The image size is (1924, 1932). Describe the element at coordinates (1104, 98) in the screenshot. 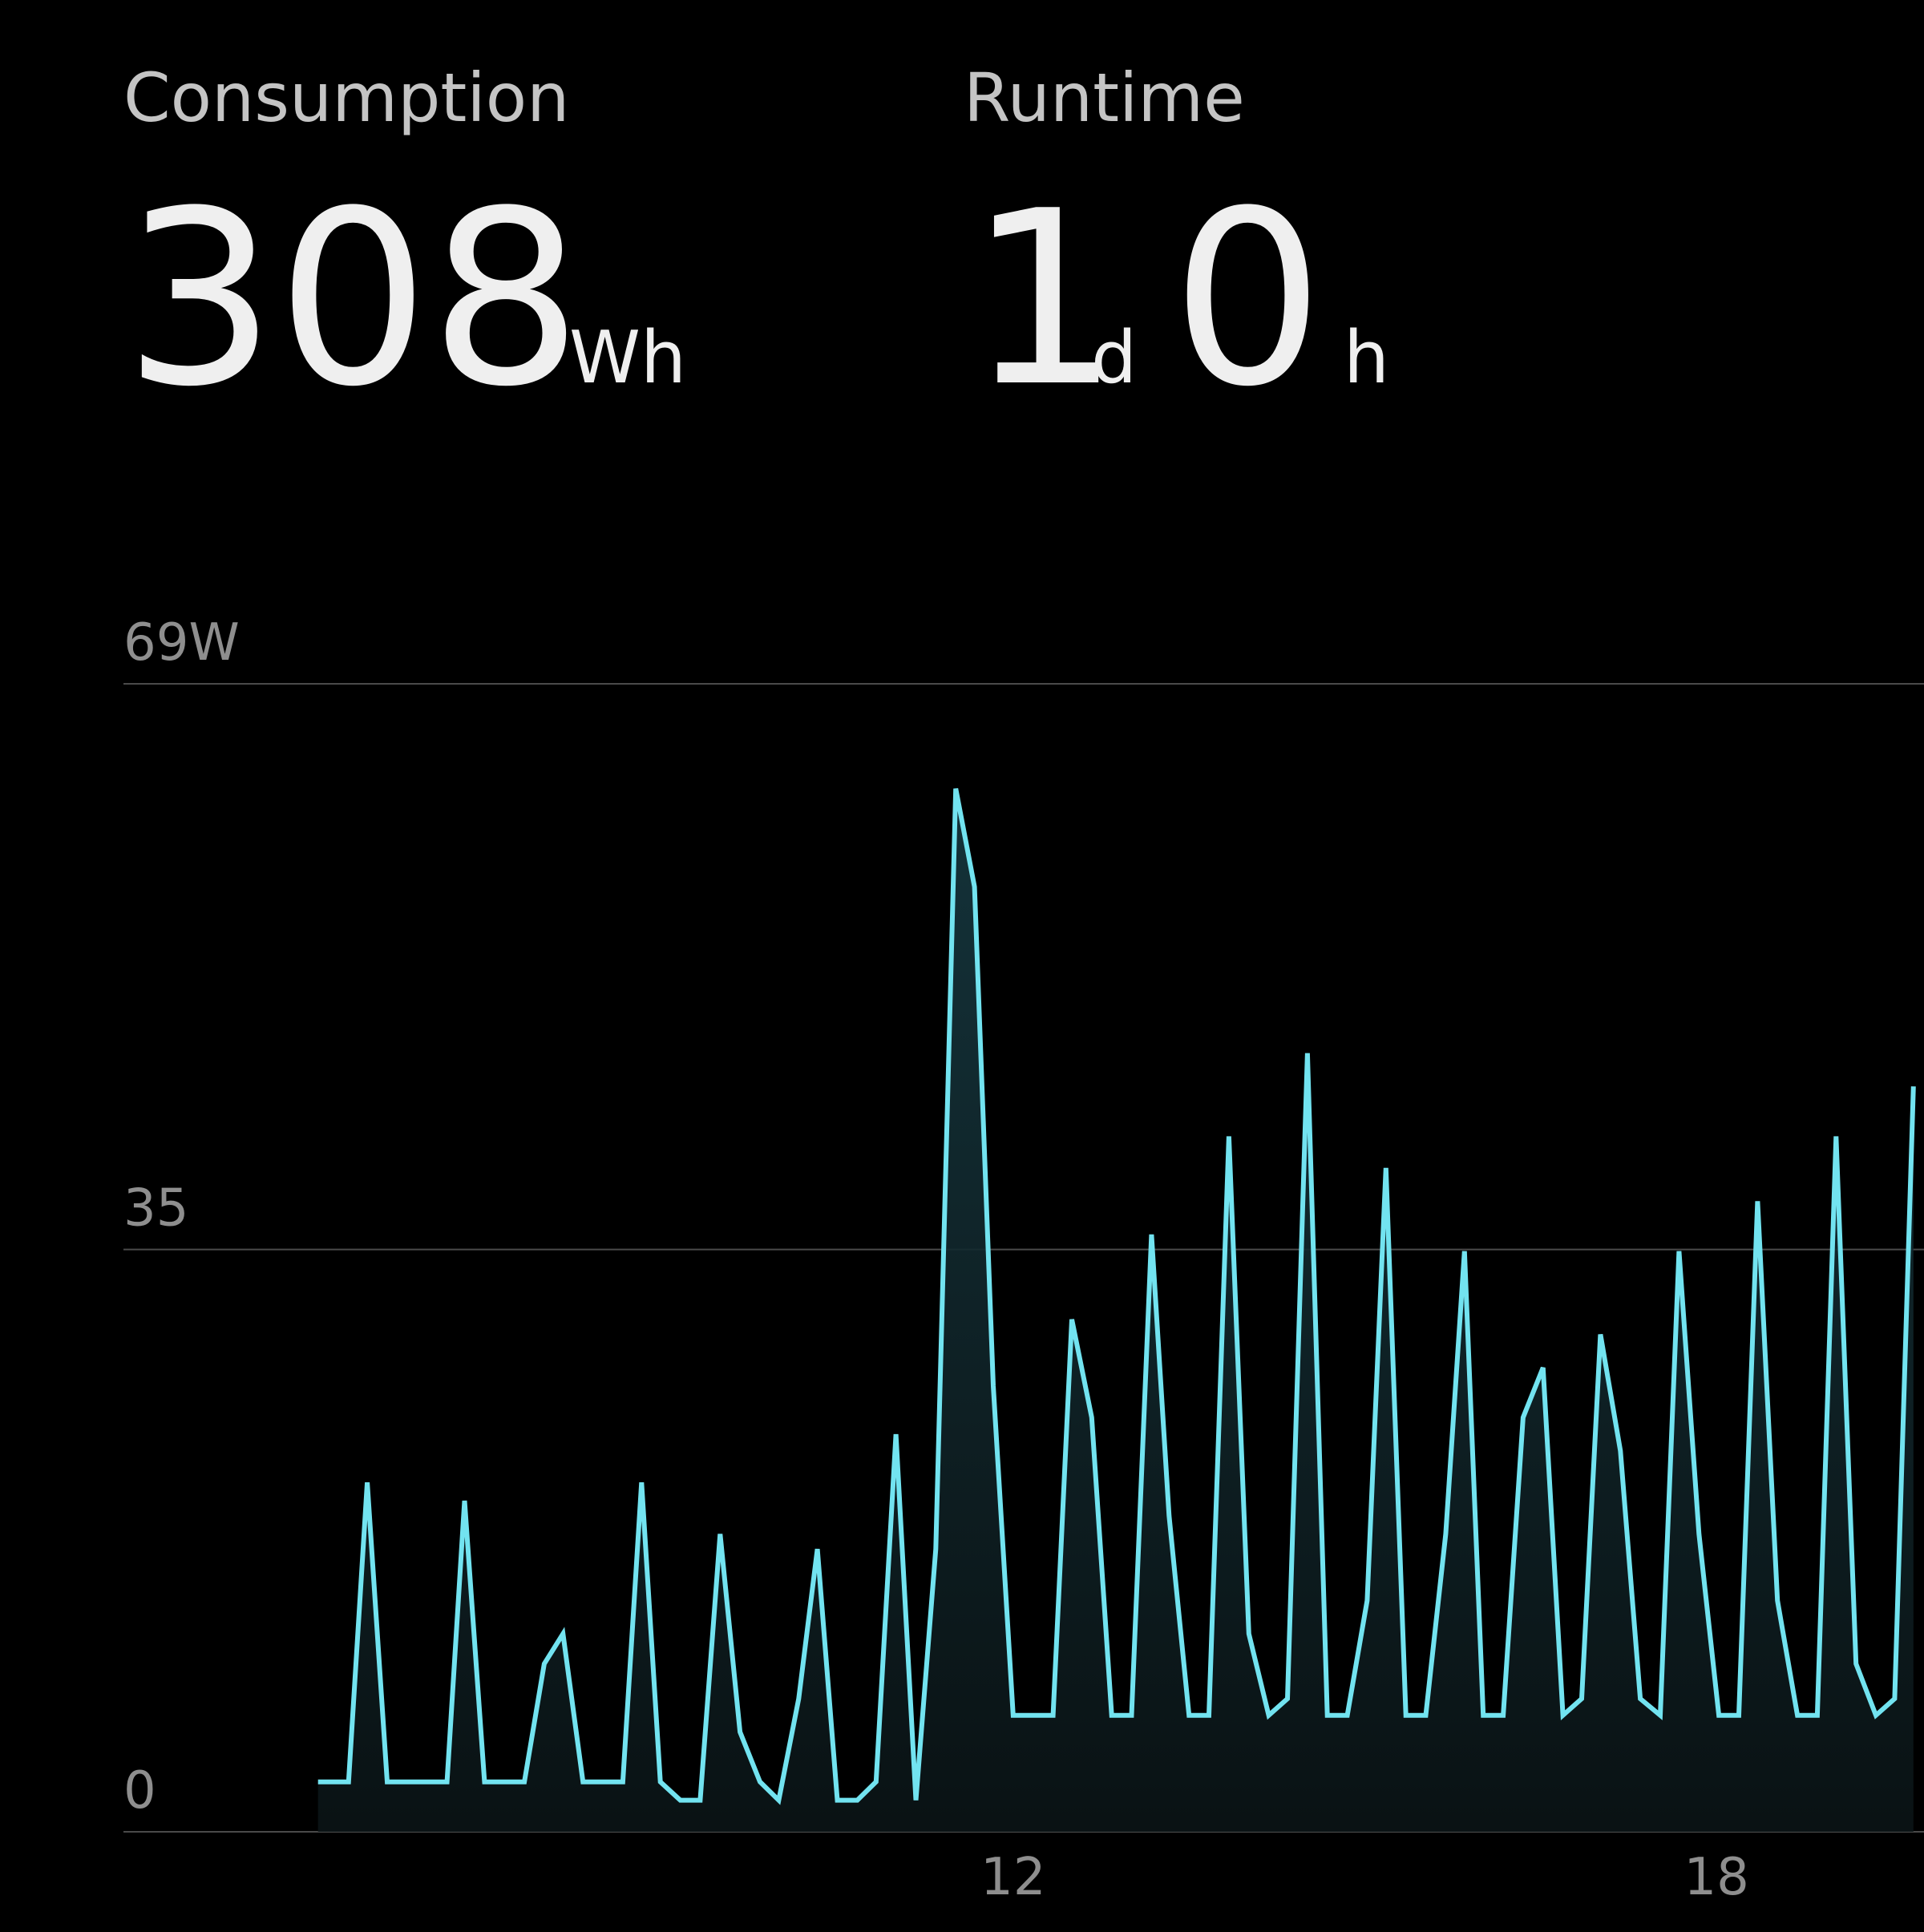

I see `stat-label: Runtime` at that location.